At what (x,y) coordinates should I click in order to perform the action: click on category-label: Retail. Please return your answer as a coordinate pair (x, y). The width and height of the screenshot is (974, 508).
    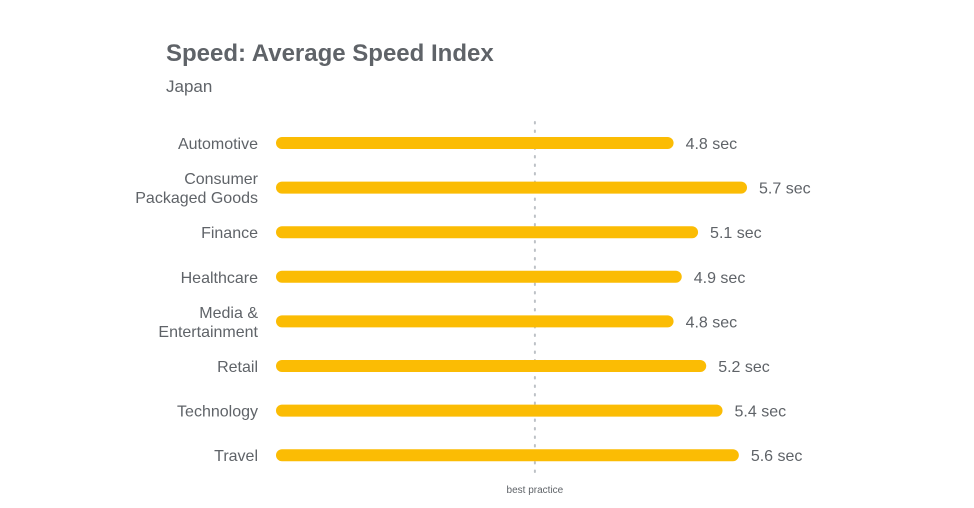
    Looking at the image, I should click on (237, 367).